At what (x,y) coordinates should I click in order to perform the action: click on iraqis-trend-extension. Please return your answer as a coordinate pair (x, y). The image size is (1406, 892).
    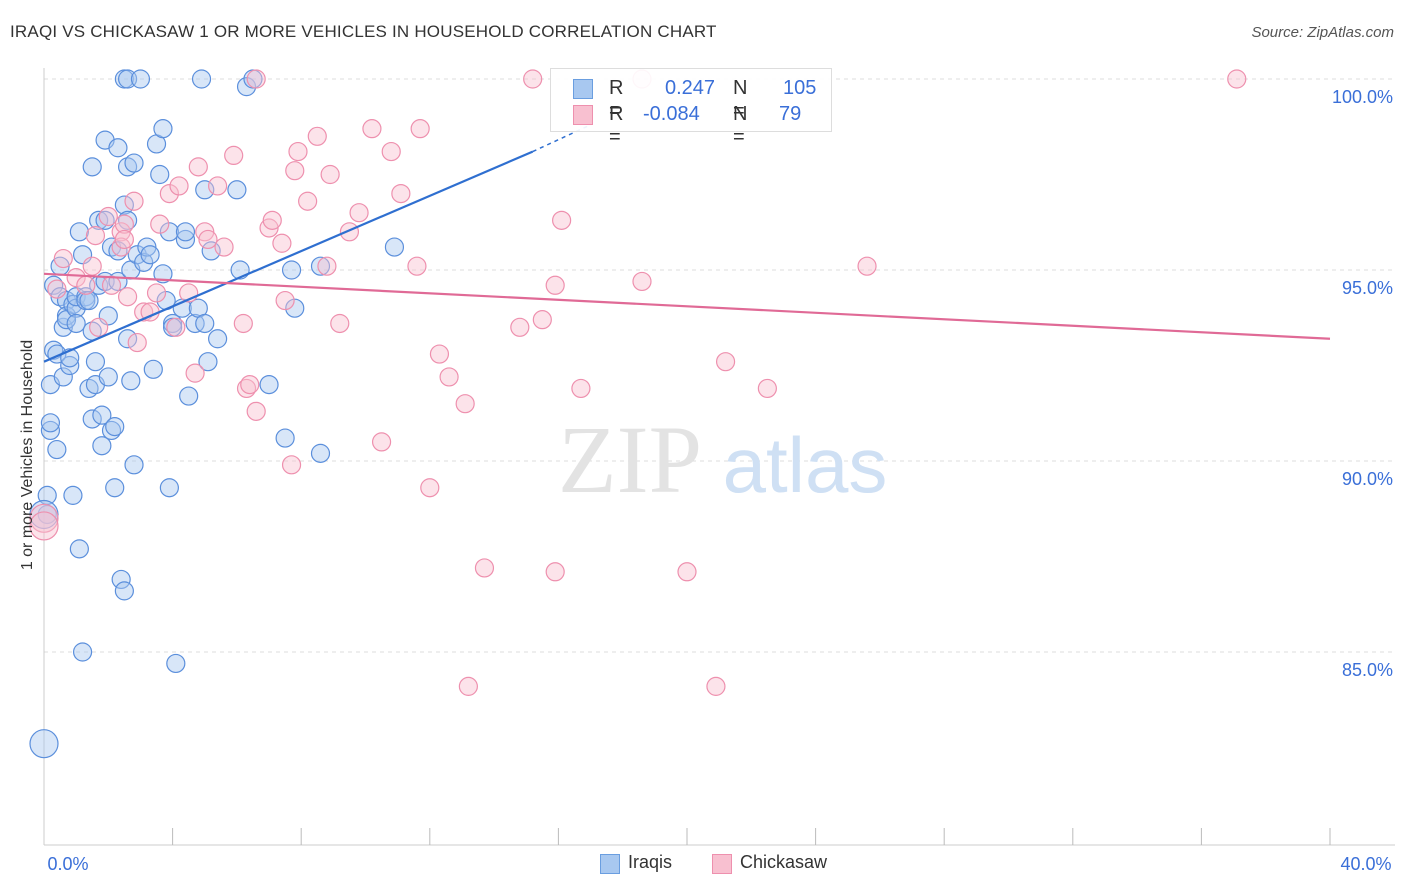
    Looking at the image, I should click on (561, 138).